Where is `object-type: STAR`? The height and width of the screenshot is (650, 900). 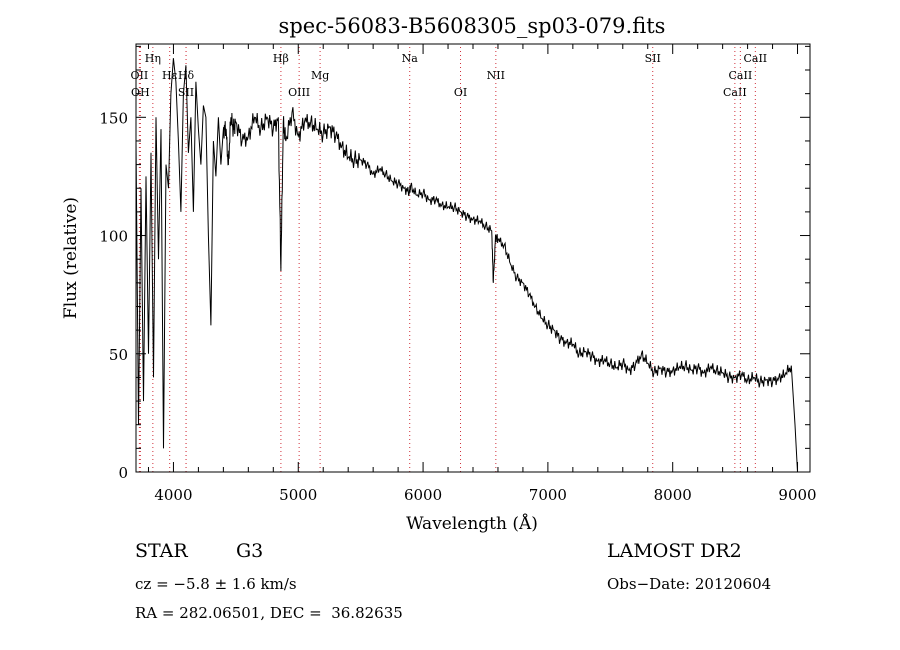 object-type: STAR is located at coordinates (161, 551).